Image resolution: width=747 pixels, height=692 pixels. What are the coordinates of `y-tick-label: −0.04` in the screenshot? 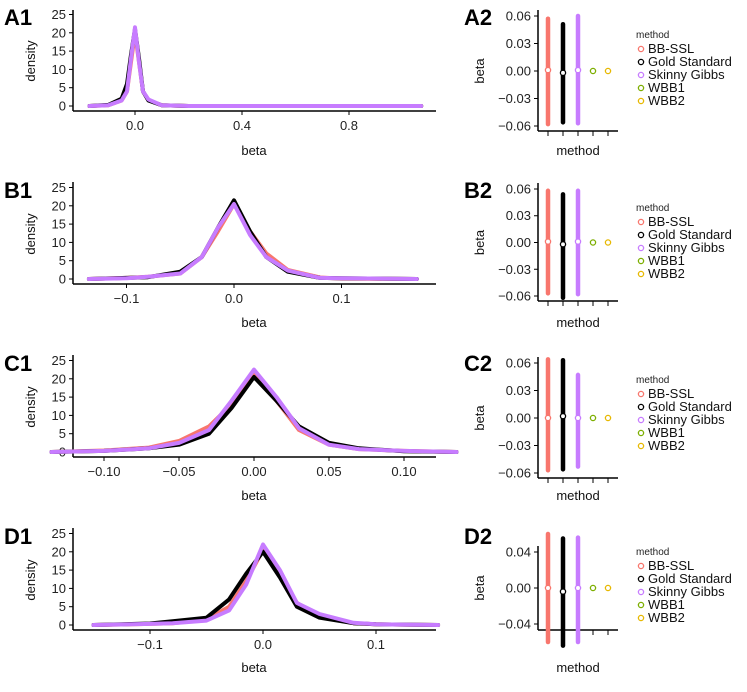 It's located at (514, 624).